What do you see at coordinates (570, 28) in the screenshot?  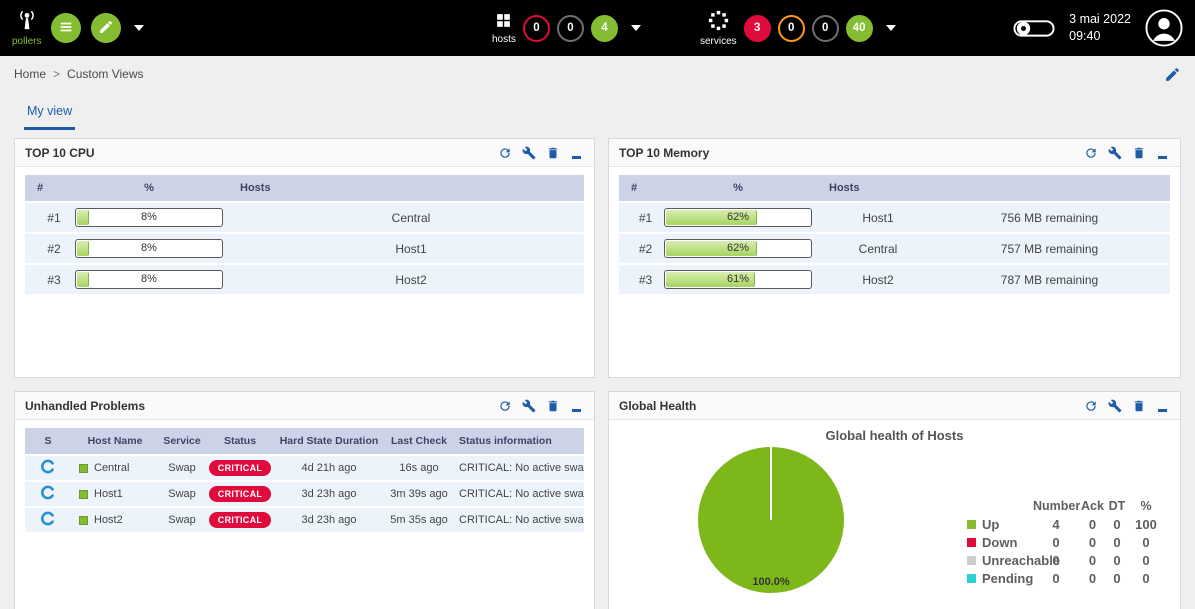 I see `hosts-badge-unreachable: 0` at bounding box center [570, 28].